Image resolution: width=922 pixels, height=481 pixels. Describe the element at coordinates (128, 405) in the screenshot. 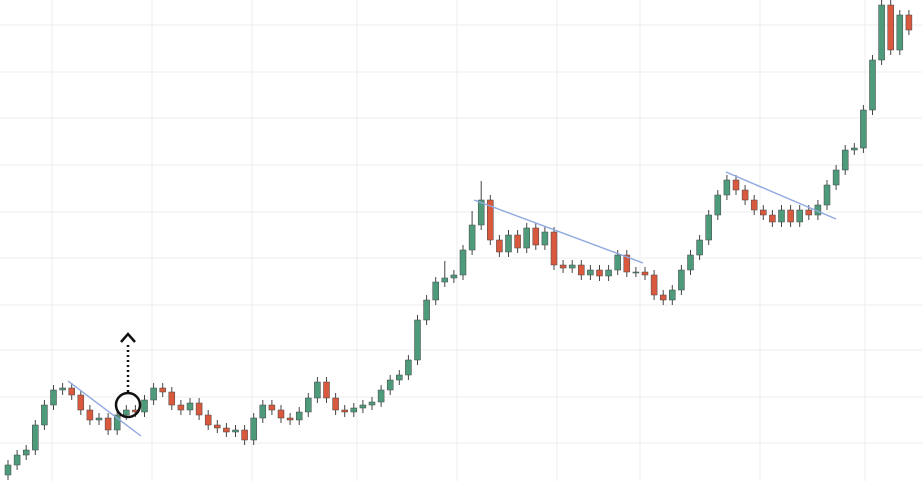

I see `highlight-circle` at that location.